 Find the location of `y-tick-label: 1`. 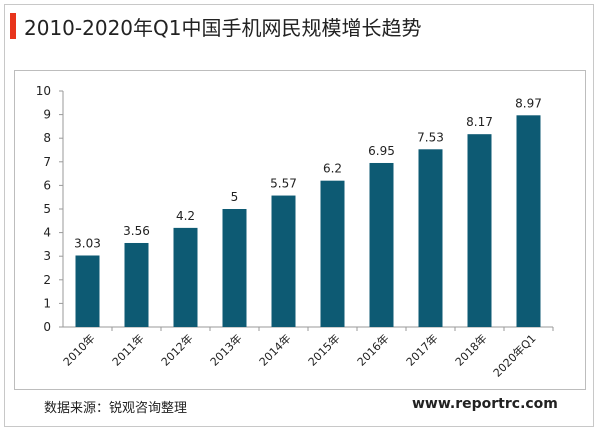

y-tick-label: 1 is located at coordinates (47, 303).